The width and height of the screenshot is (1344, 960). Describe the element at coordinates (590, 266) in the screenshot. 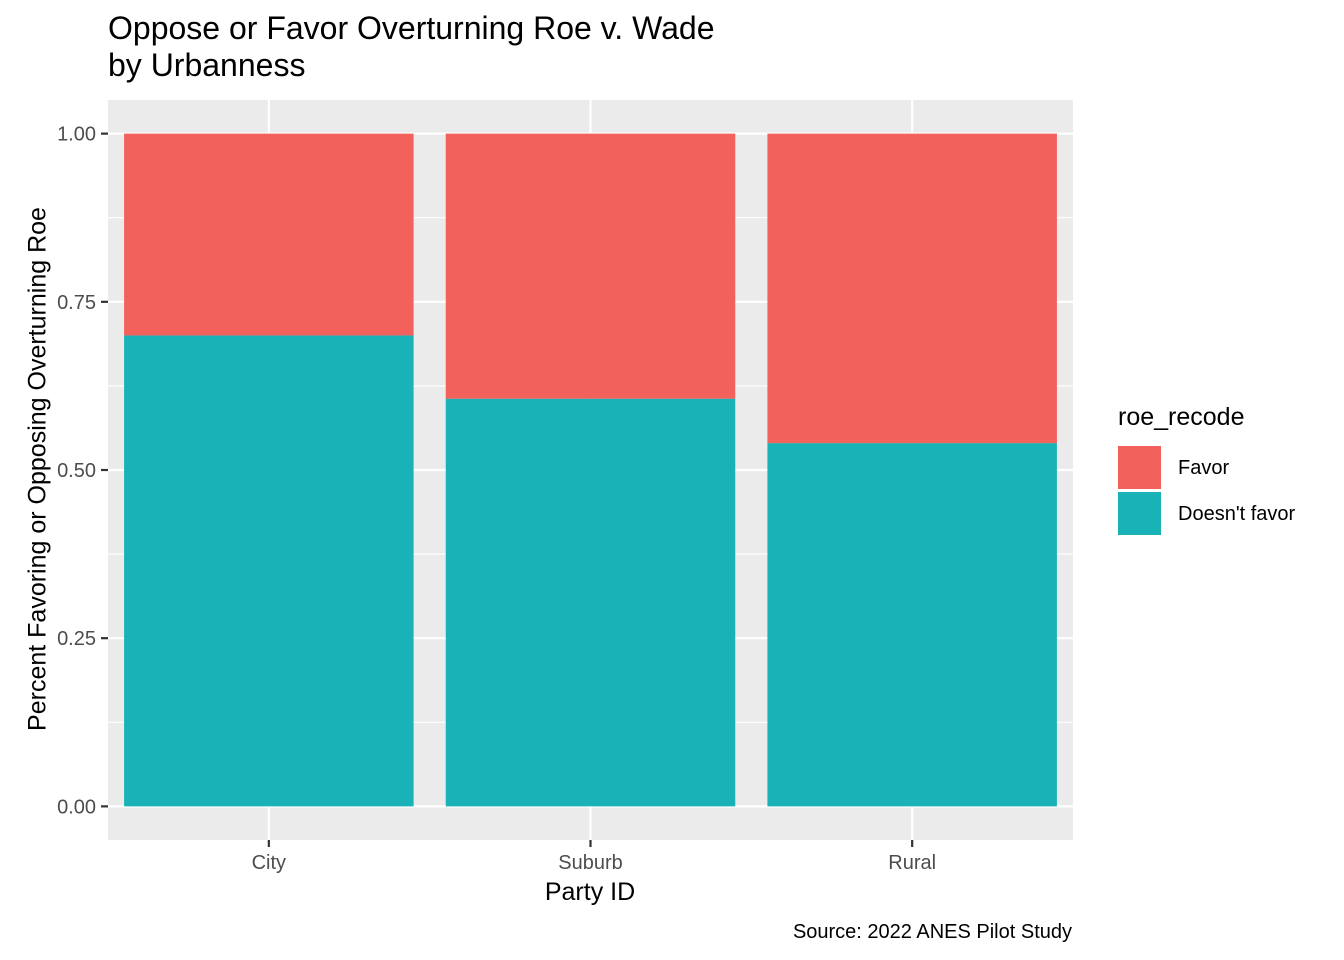

I see `bar-suburb-favor` at that location.